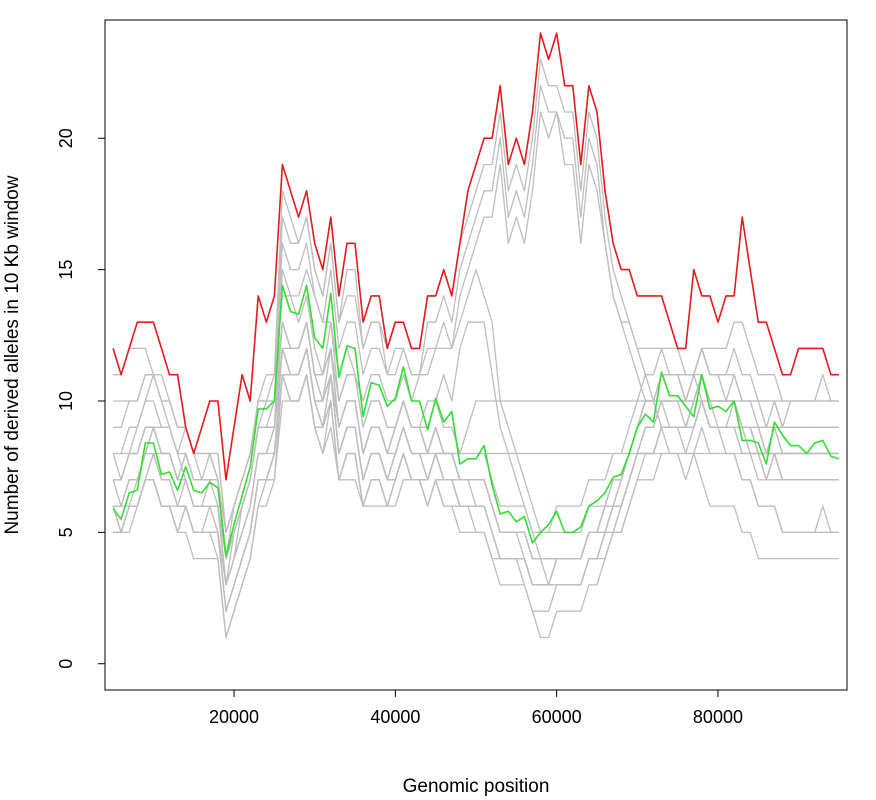 This screenshot has width=876, height=800. What do you see at coordinates (66, 270) in the screenshot?
I see `y-tick-label: 15` at bounding box center [66, 270].